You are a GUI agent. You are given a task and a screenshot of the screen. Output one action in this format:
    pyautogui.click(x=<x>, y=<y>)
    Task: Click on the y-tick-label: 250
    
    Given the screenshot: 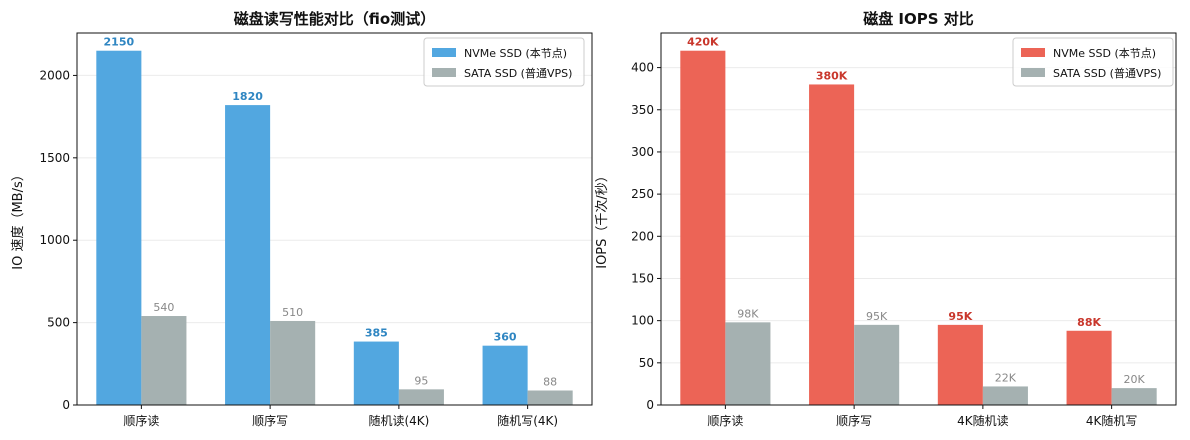 What is the action you would take?
    pyautogui.click(x=642, y=194)
    